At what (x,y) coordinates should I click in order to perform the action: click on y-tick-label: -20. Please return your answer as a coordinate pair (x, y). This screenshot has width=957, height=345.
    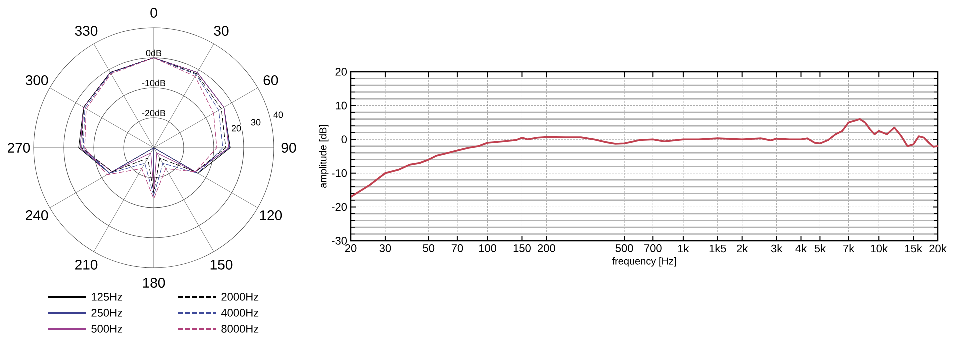
    Looking at the image, I should click on (340, 207).